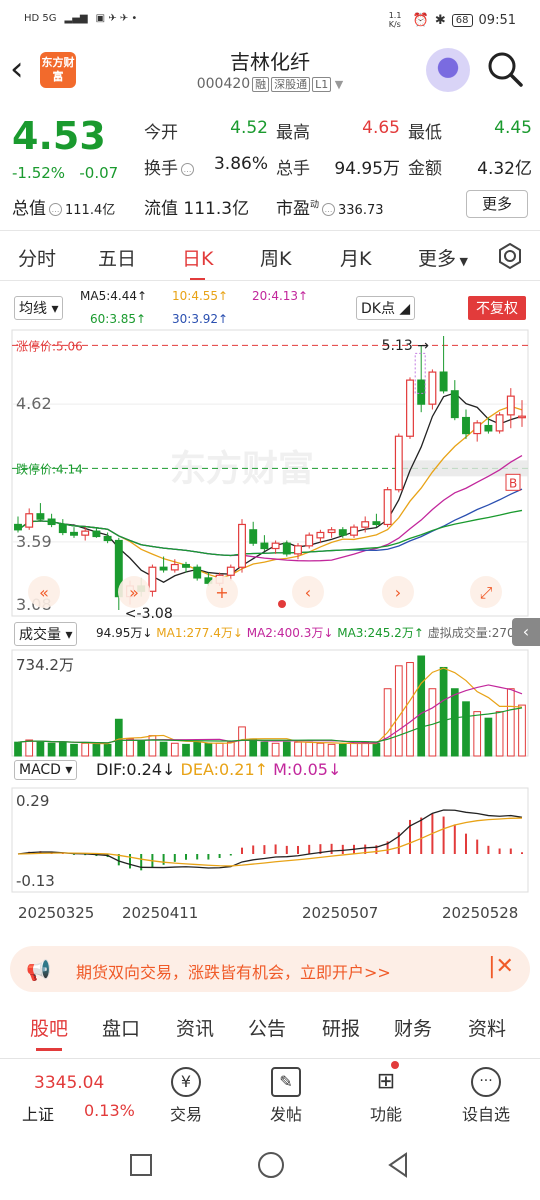 The width and height of the screenshot is (540, 1200). Describe the element at coordinates (197, 262) in the screenshot. I see `tab-daily-k: 日K` at that location.